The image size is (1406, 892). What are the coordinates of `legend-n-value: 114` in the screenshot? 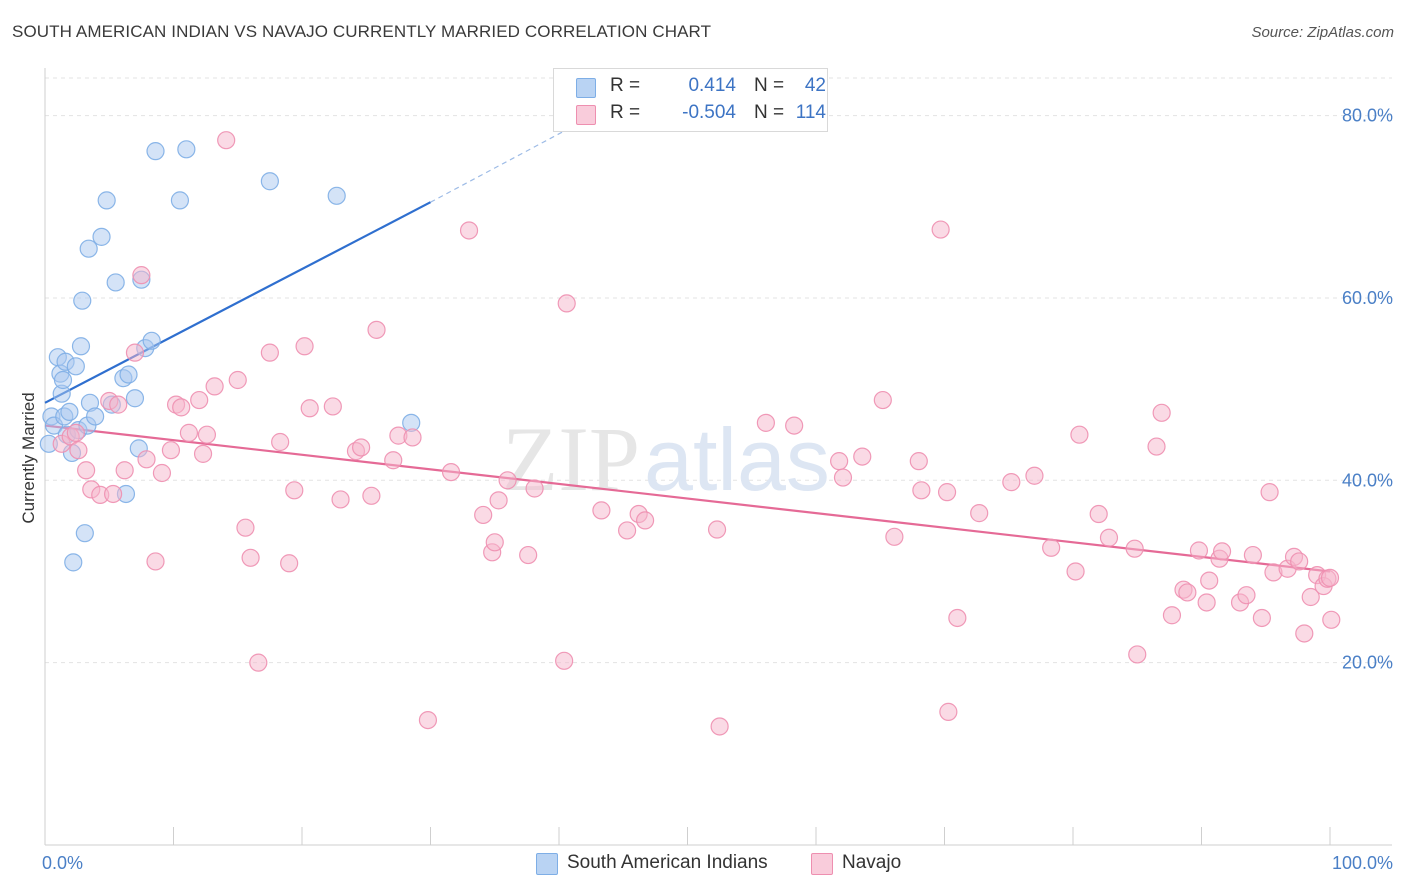 It's located at (810, 112).